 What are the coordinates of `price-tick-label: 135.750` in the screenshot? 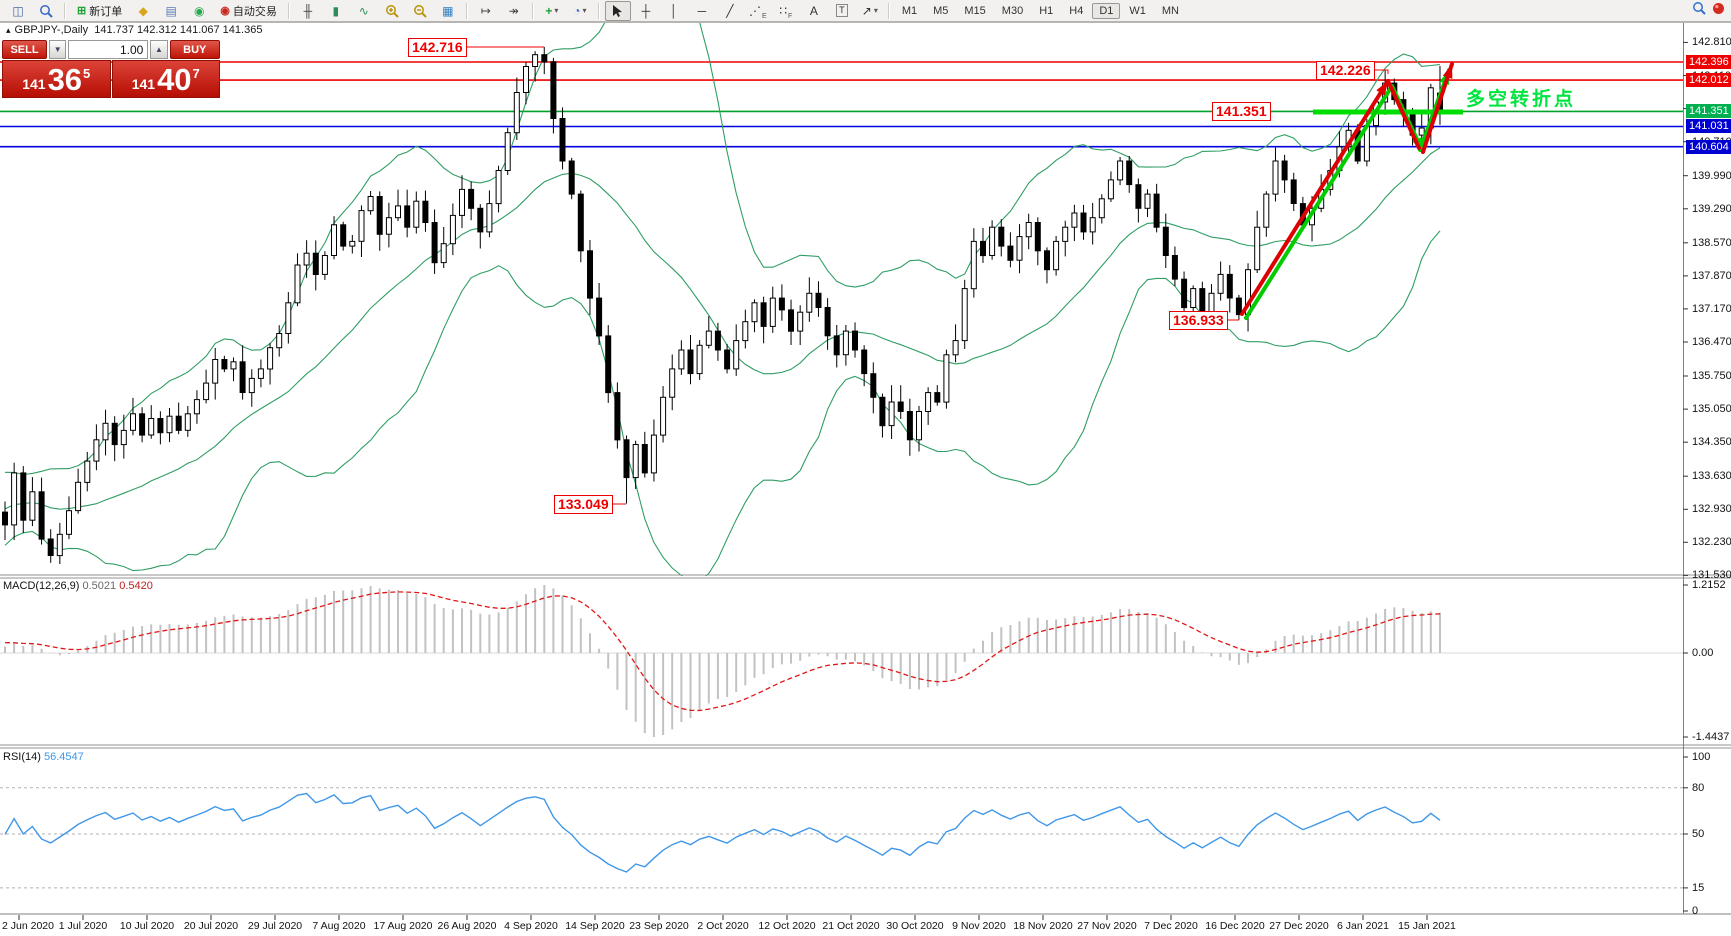 It's located at (1711, 376).